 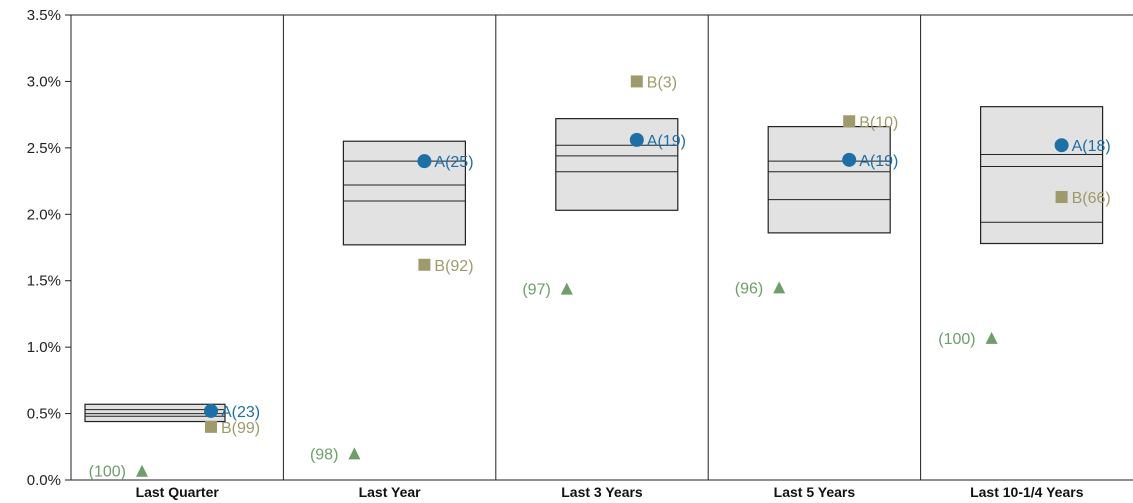 I want to click on category-label: Last Year, so click(x=390, y=492).